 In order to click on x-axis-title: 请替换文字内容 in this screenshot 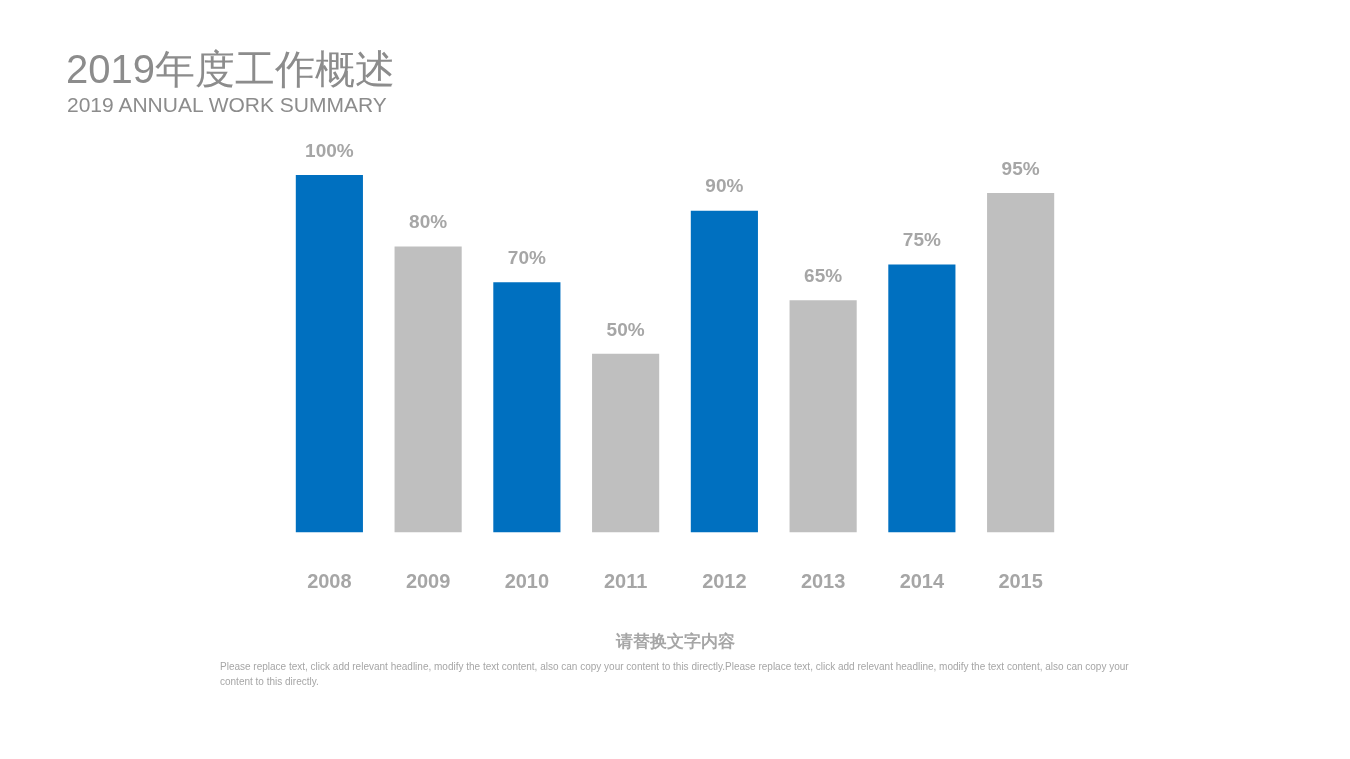, I will do `click(674, 641)`.